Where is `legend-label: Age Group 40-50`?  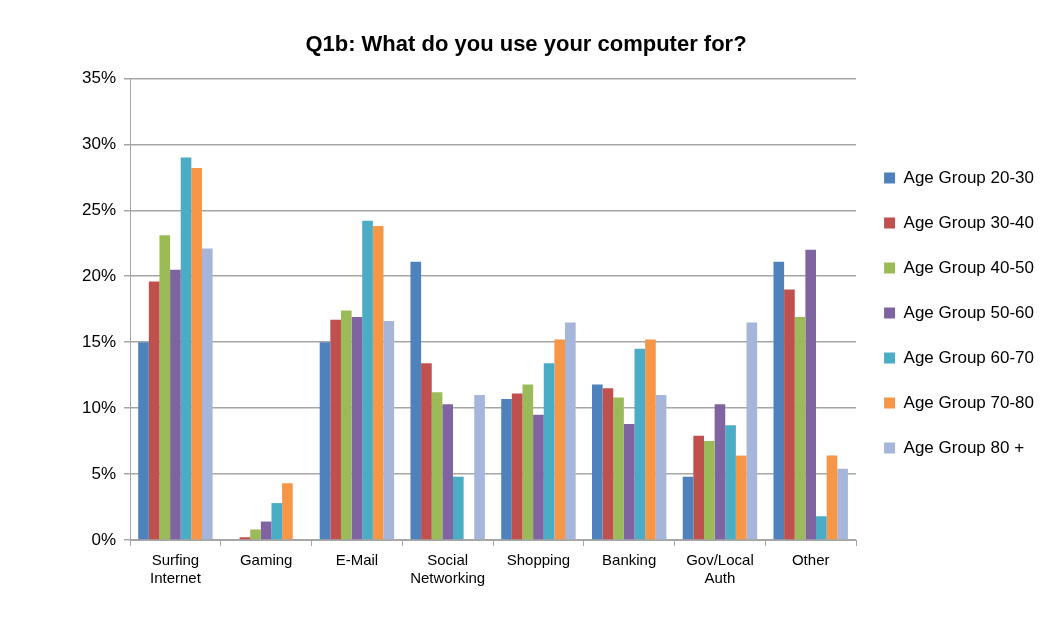 legend-label: Age Group 40-50 is located at coordinates (968, 267).